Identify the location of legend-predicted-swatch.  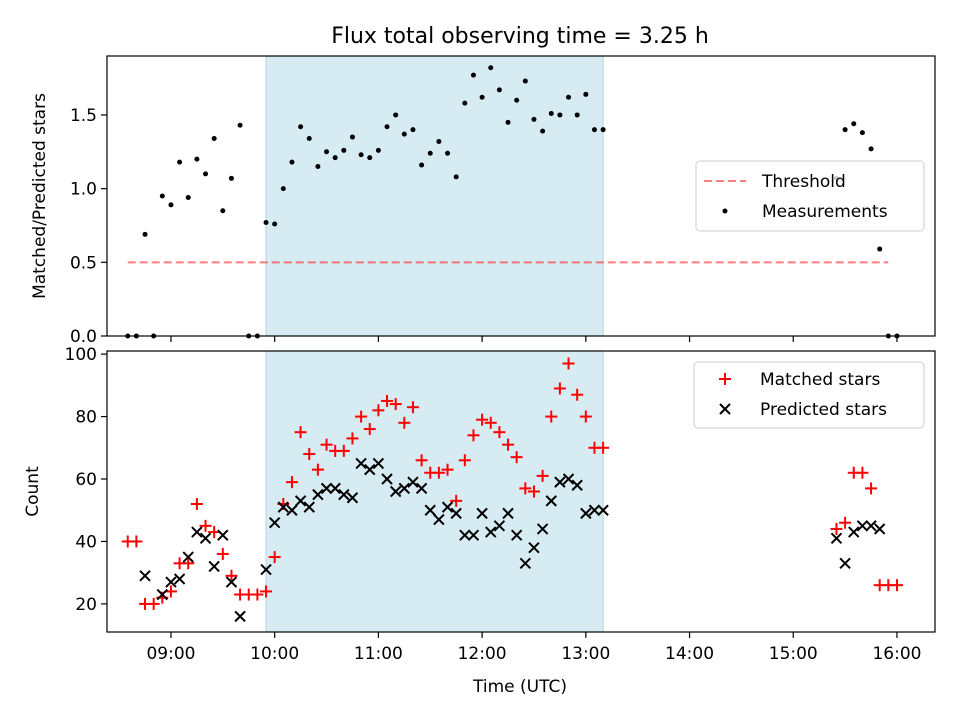
(725, 409).